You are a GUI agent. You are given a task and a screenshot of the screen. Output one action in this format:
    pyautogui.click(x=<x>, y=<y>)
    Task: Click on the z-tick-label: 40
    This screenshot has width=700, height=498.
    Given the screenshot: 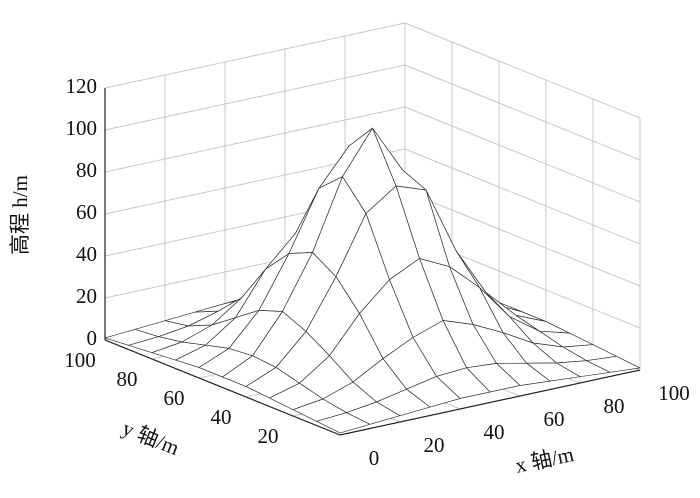 What is the action you would take?
    pyautogui.click(x=86, y=254)
    